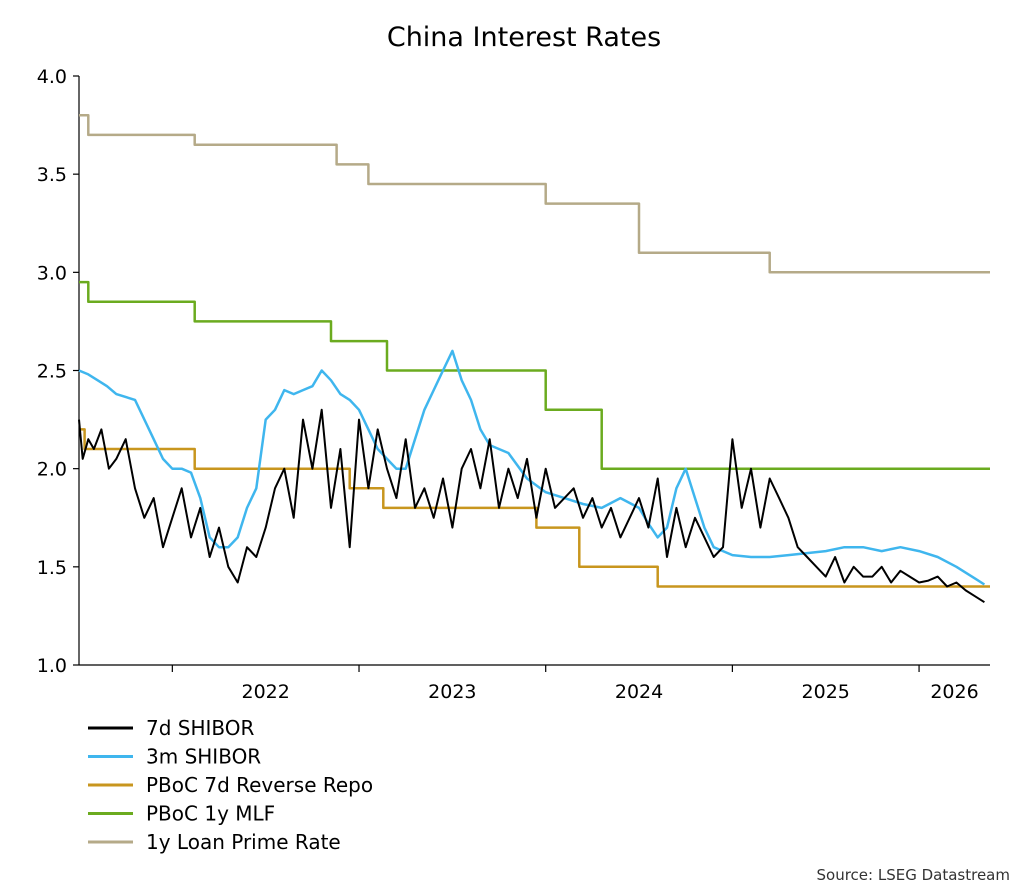 The width and height of the screenshot is (1024, 889). I want to click on legend-label: PBoC 1y MLF, so click(210, 814).